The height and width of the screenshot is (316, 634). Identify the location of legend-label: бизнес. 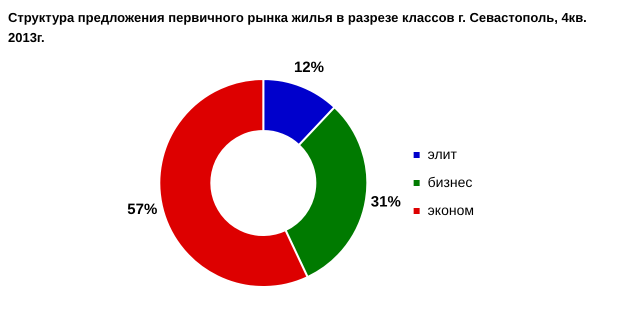
(450, 182).